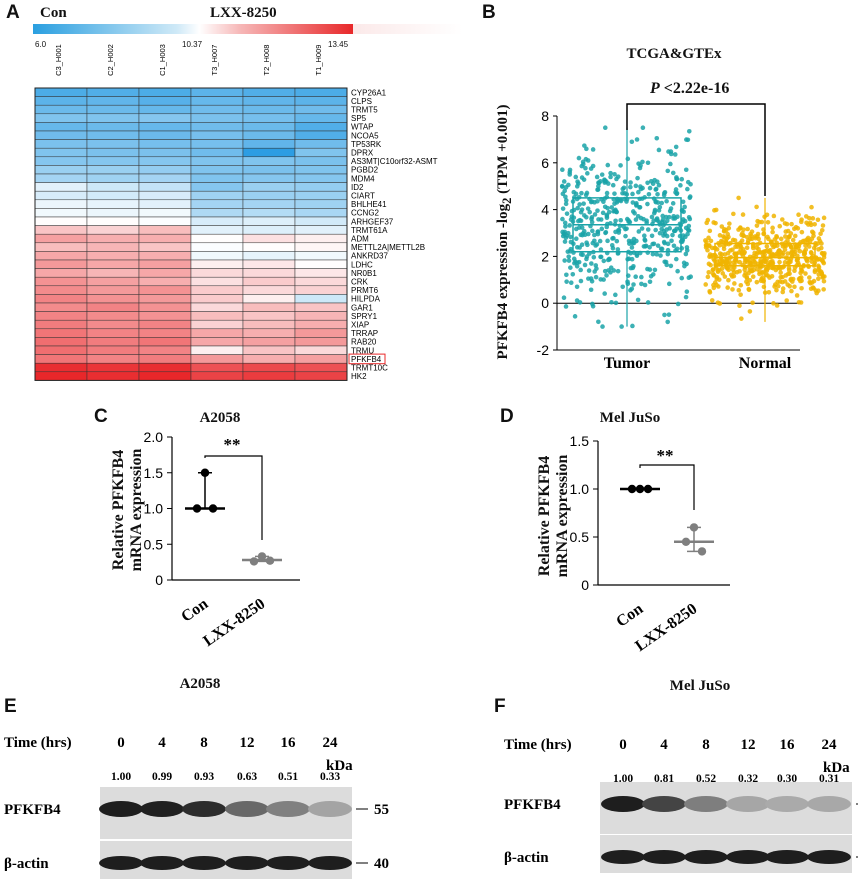  I want to click on gene-label: PGBD2, so click(365, 170).